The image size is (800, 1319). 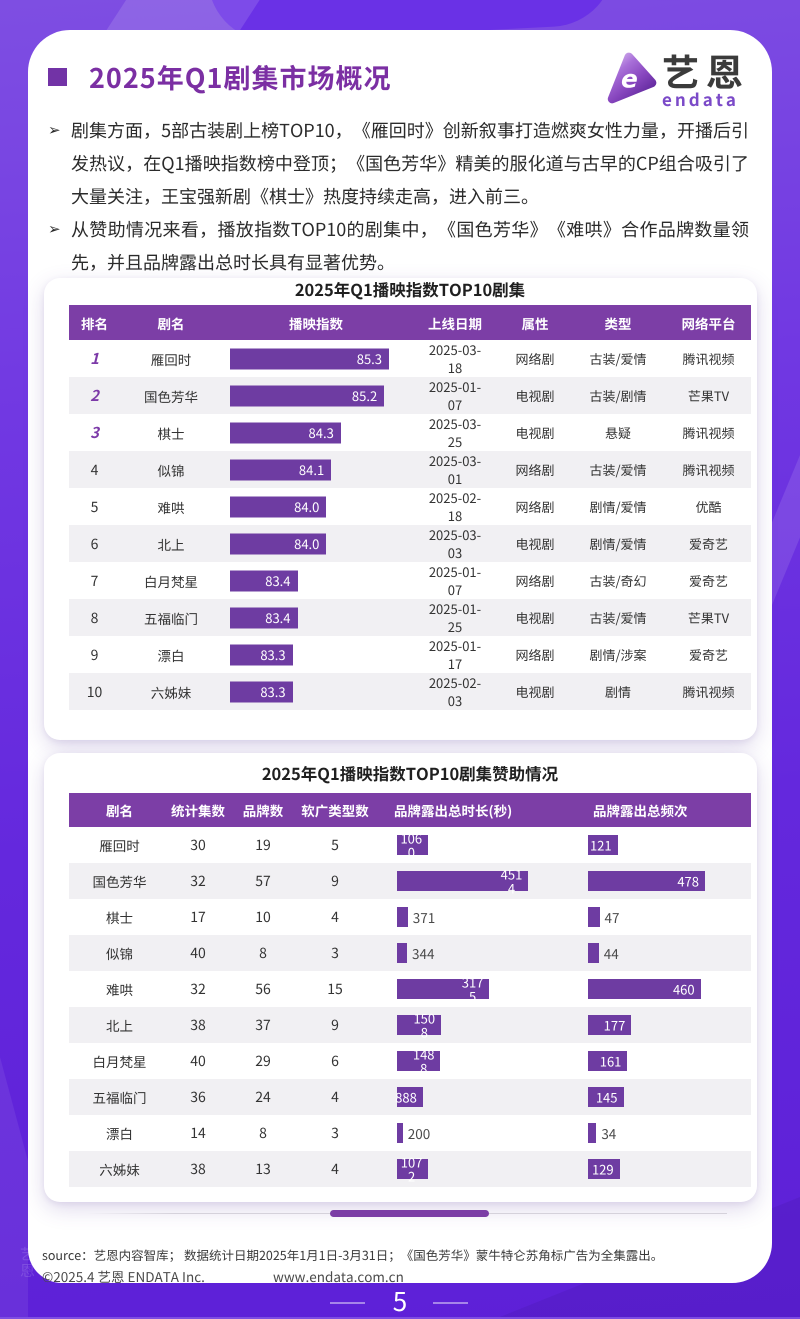 What do you see at coordinates (614, 1025) in the screenshot?
I see `exposure-frequency-value: 177` at bounding box center [614, 1025].